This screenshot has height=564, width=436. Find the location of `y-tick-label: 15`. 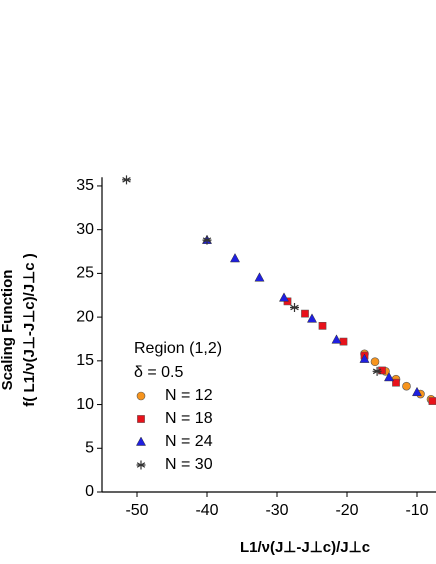

y-tick-label: 15 is located at coordinates (85, 360).